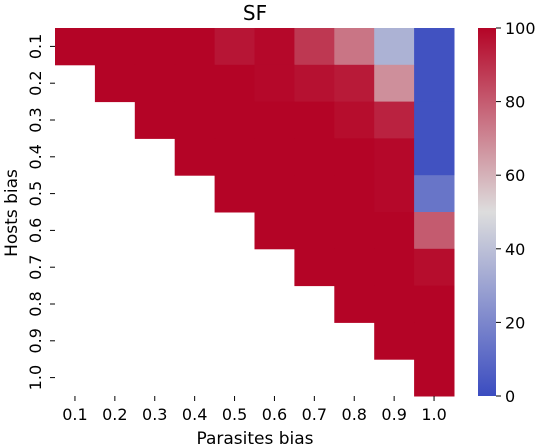 The width and height of the screenshot is (542, 447). Describe the element at coordinates (35, 340) in the screenshot. I see `y-tick-label: 0.9` at that location.